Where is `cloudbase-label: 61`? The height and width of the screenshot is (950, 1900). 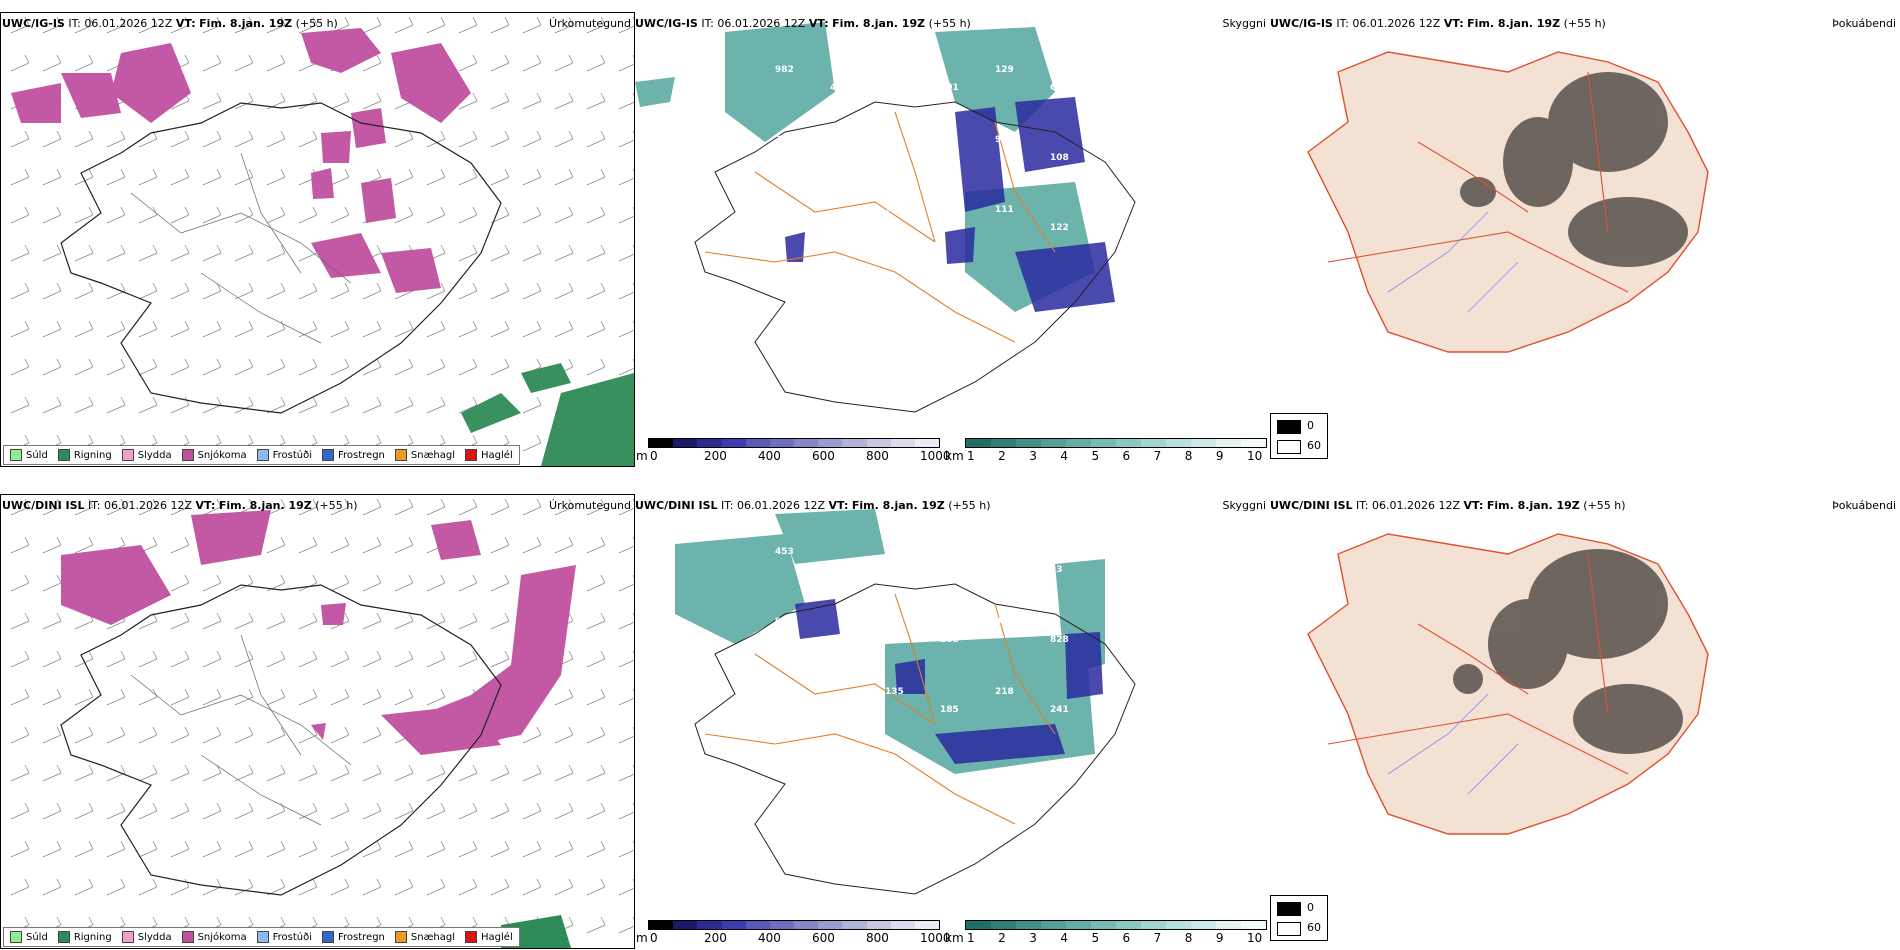
cloudbase-label: 61 is located at coordinates (1001, 552).